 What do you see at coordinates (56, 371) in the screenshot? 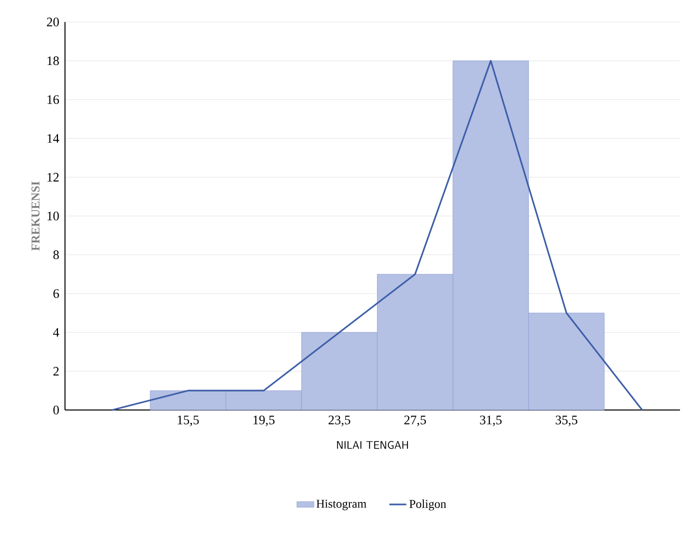
I see `y-tick-label: 2` at bounding box center [56, 371].